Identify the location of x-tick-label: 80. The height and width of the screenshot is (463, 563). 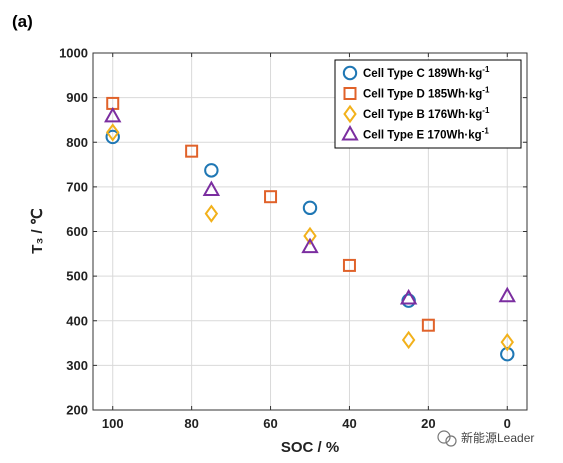
(191, 423).